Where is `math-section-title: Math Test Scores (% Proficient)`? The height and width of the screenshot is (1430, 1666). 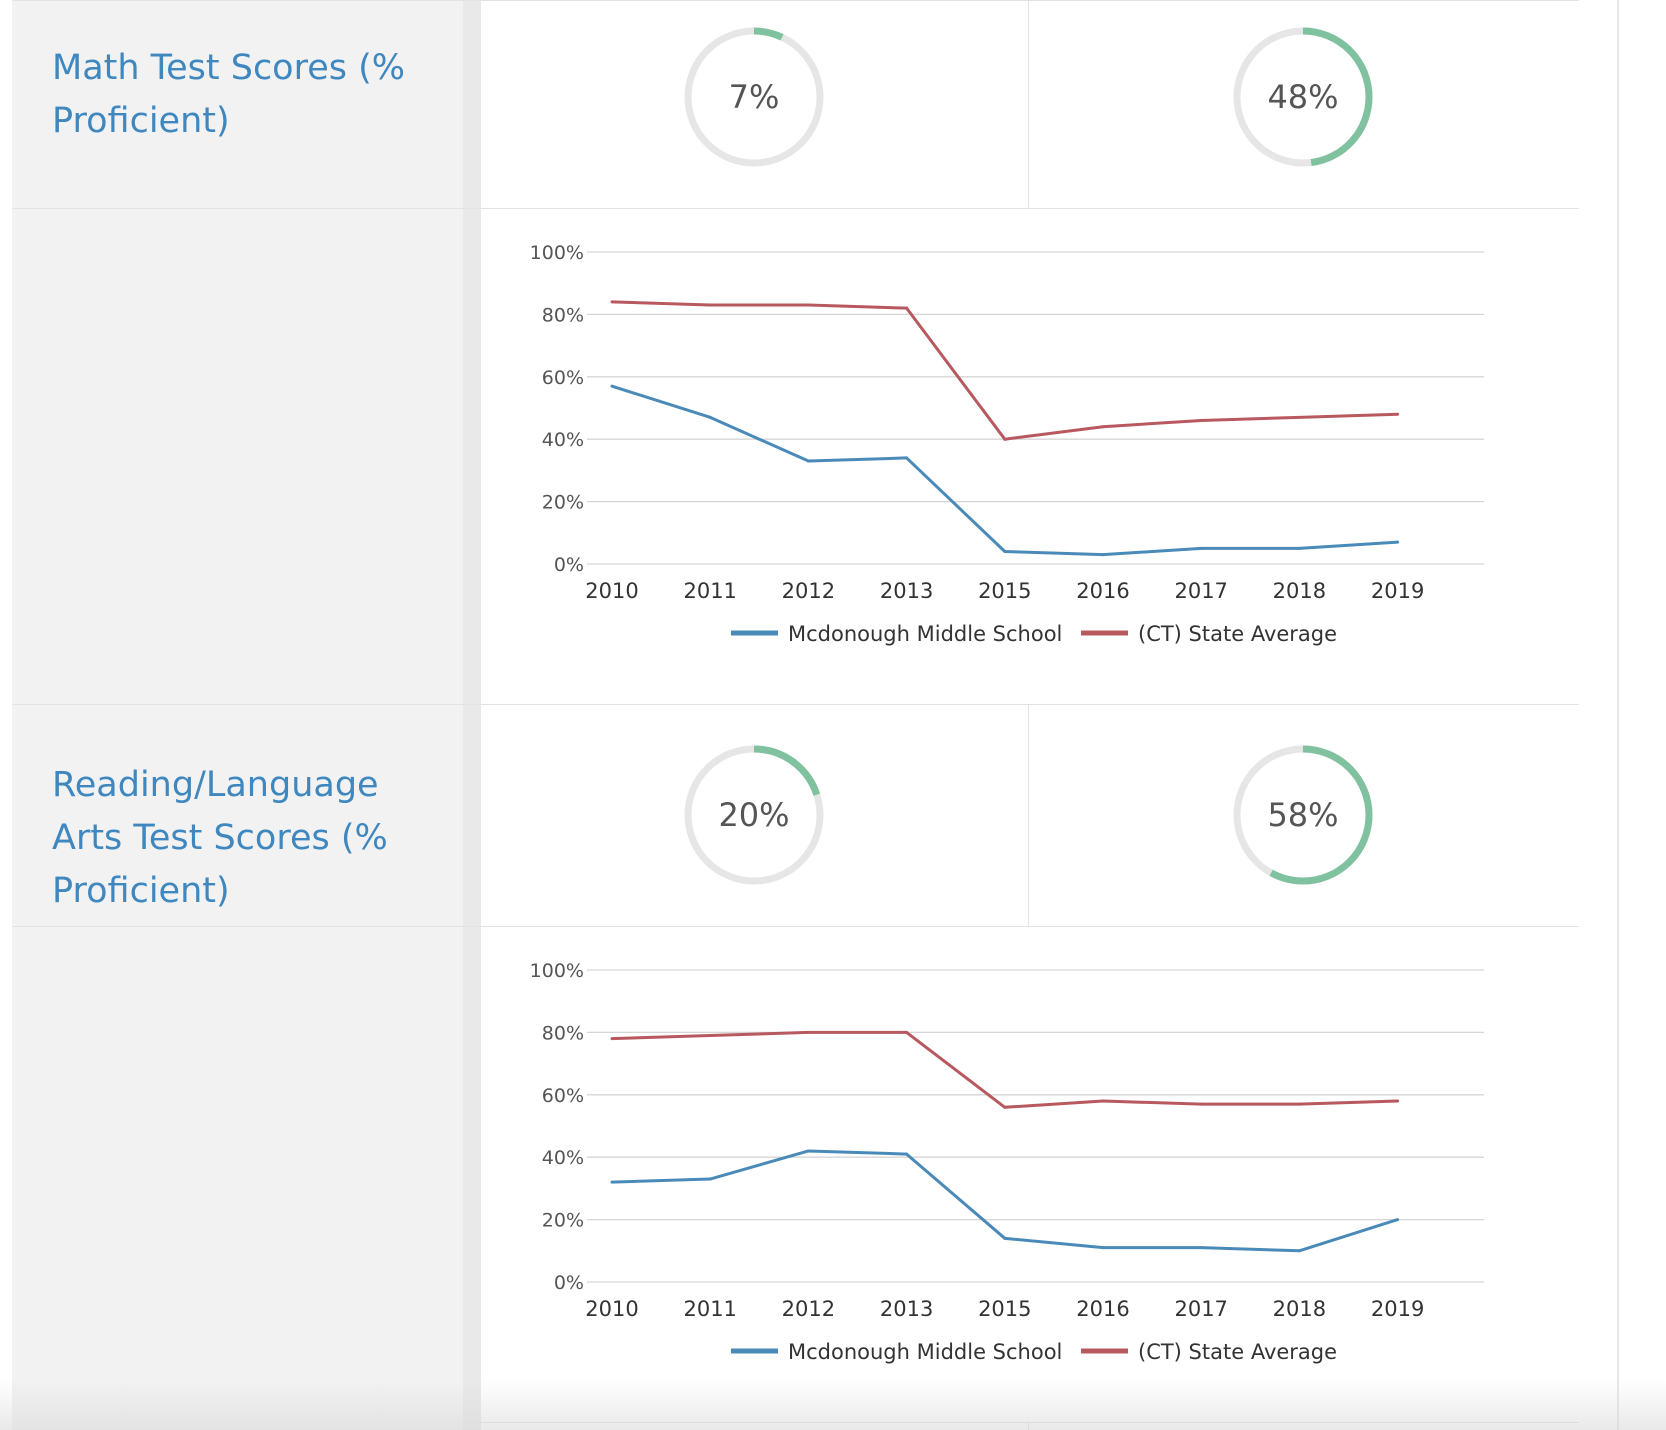
math-section-title: Math Test Scores (% Proficient) is located at coordinates (229, 94).